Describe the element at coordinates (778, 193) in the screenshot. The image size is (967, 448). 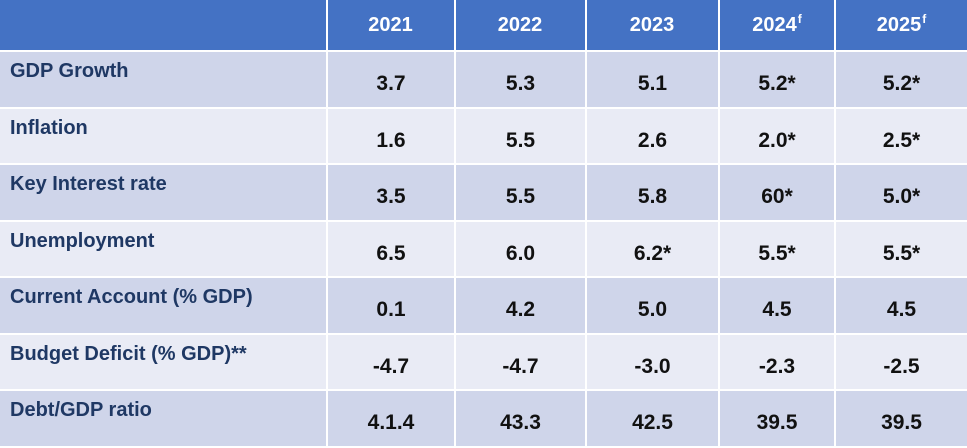
I see `table-cell: 60*` at that location.